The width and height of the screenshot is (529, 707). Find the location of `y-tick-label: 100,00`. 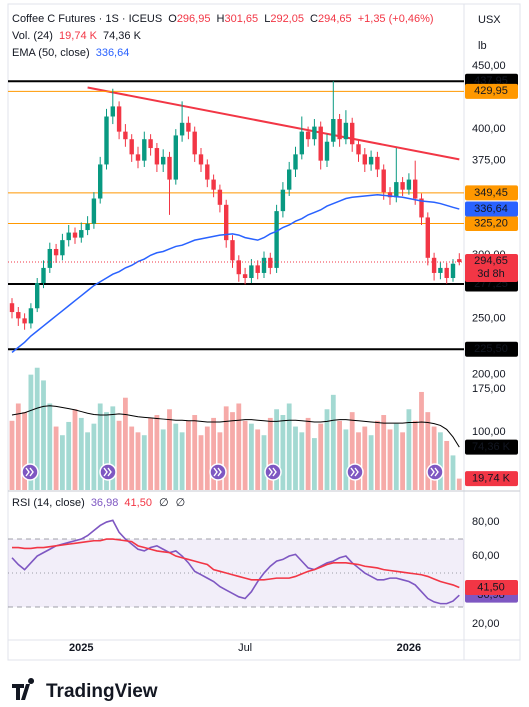

y-tick-label: 100,00 is located at coordinates (489, 432).